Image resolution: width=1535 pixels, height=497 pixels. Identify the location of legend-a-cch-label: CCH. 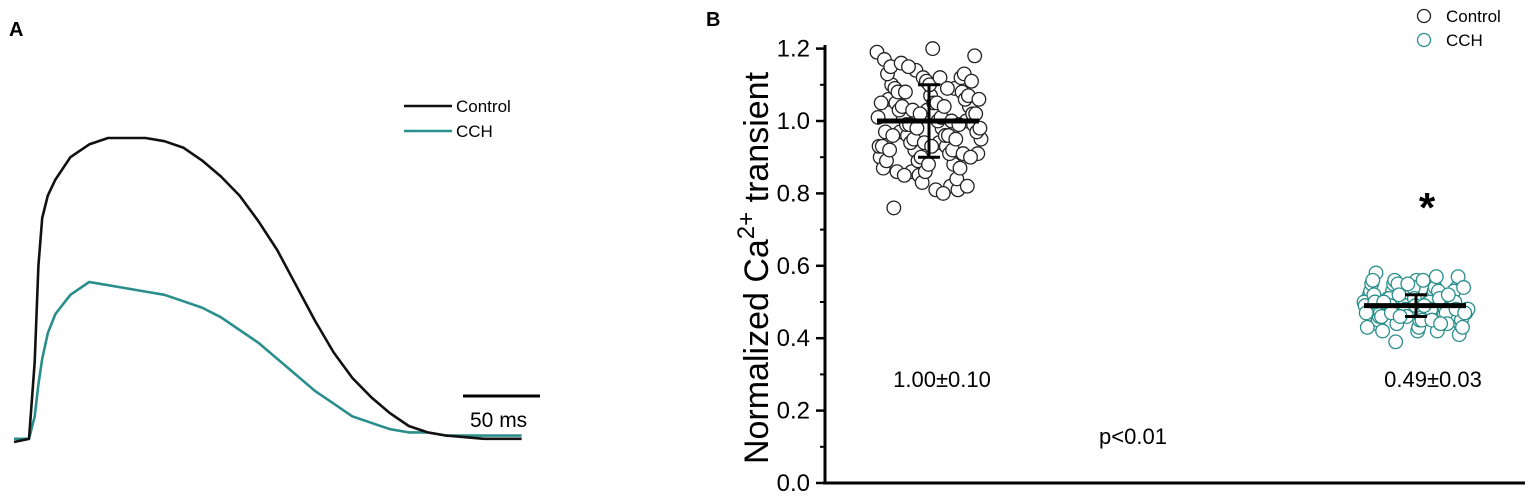
(474, 131).